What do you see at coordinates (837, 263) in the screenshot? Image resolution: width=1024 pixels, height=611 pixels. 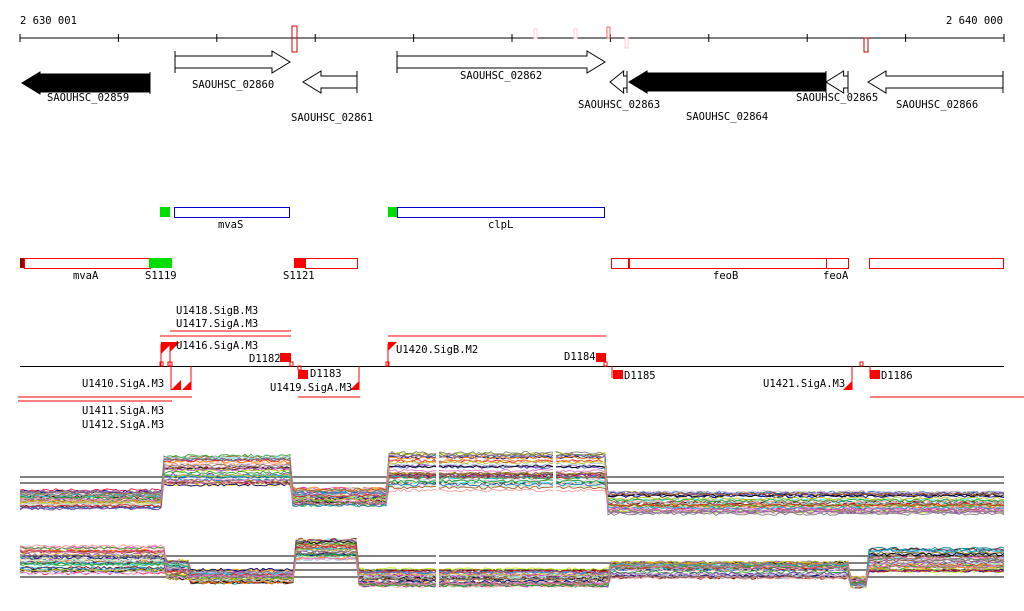 I see `operon-feoA` at bounding box center [837, 263].